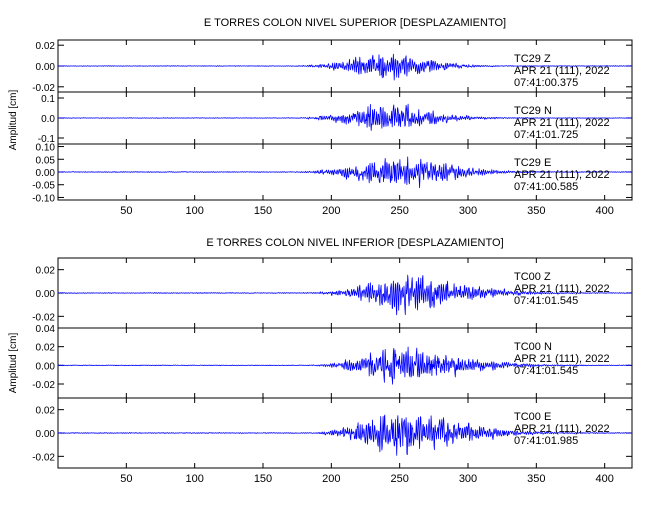 Image resolution: width=650 pixels, height=505 pixels. What do you see at coordinates (46, 160) in the screenshot?
I see `y-tick-label: 0.05` at bounding box center [46, 160].